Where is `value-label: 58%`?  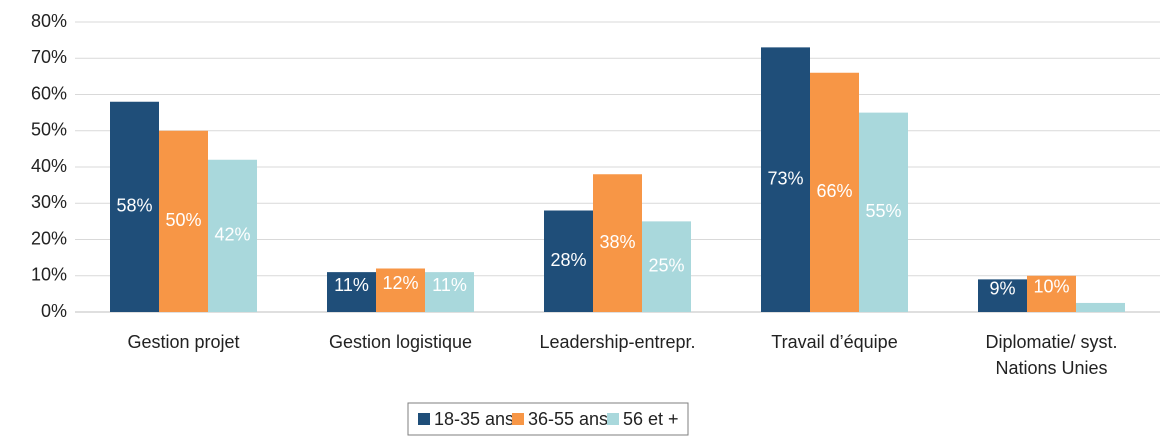 value-label: 58% is located at coordinates (134, 206).